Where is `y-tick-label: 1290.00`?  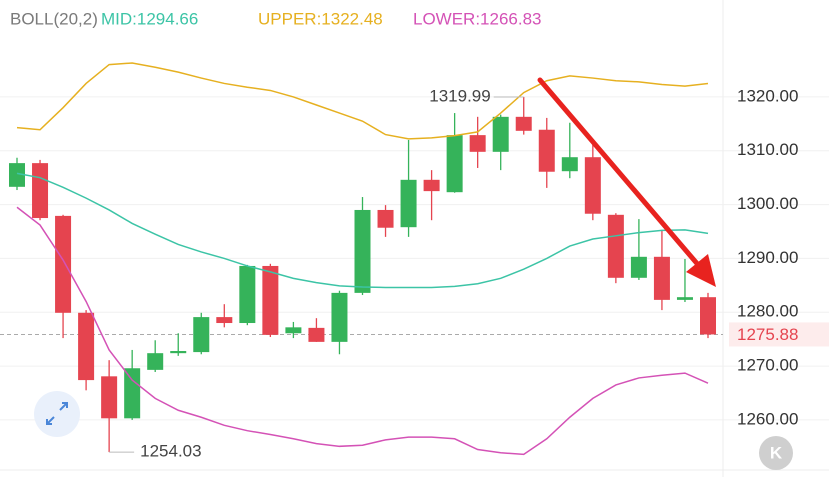
y-tick-label: 1290.00 is located at coordinates (767, 257).